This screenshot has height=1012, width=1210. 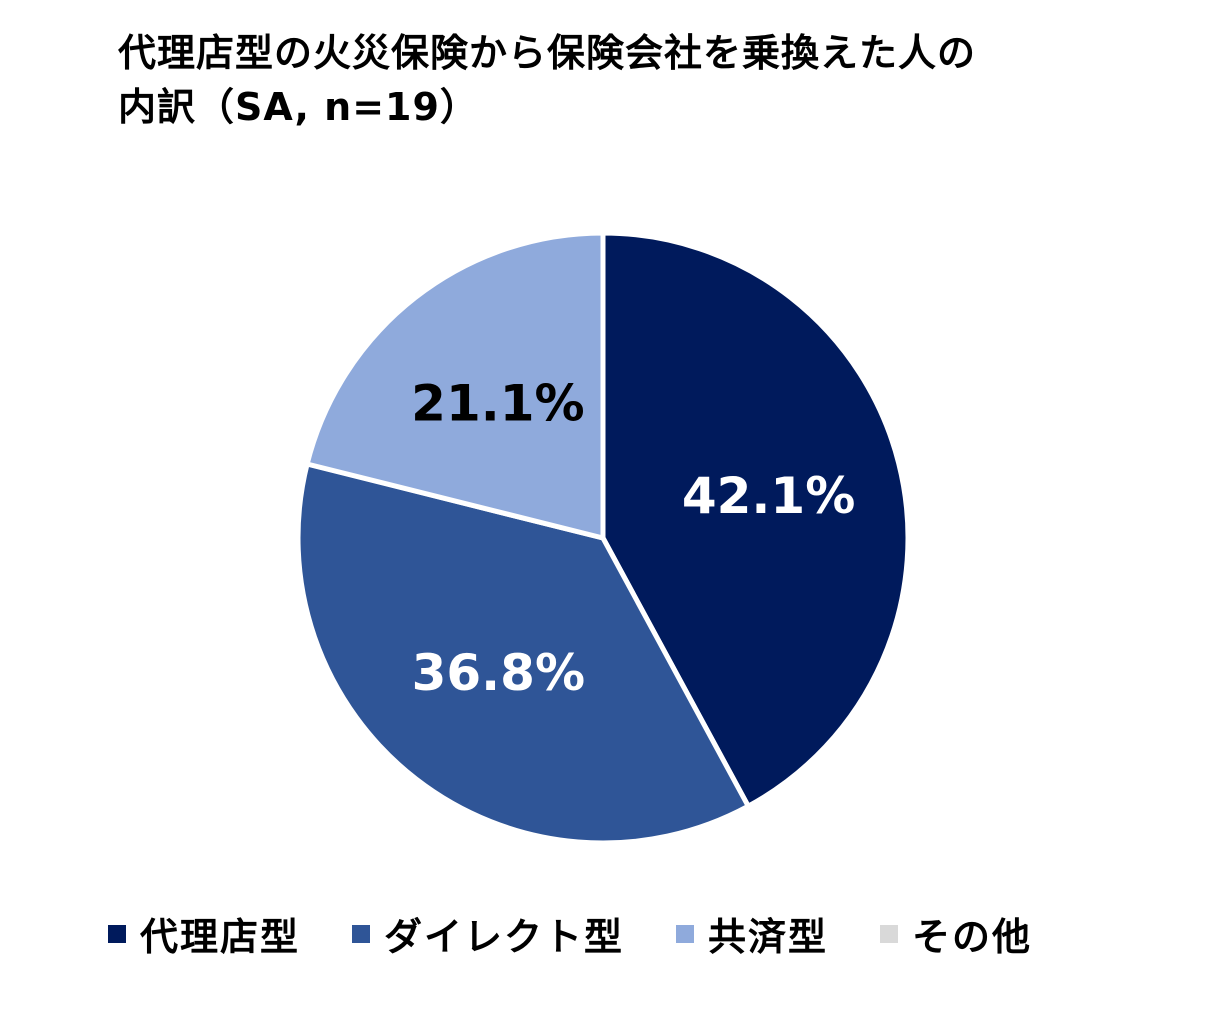 I want to click on legend-item-agency: 代理店型, so click(x=204, y=933).